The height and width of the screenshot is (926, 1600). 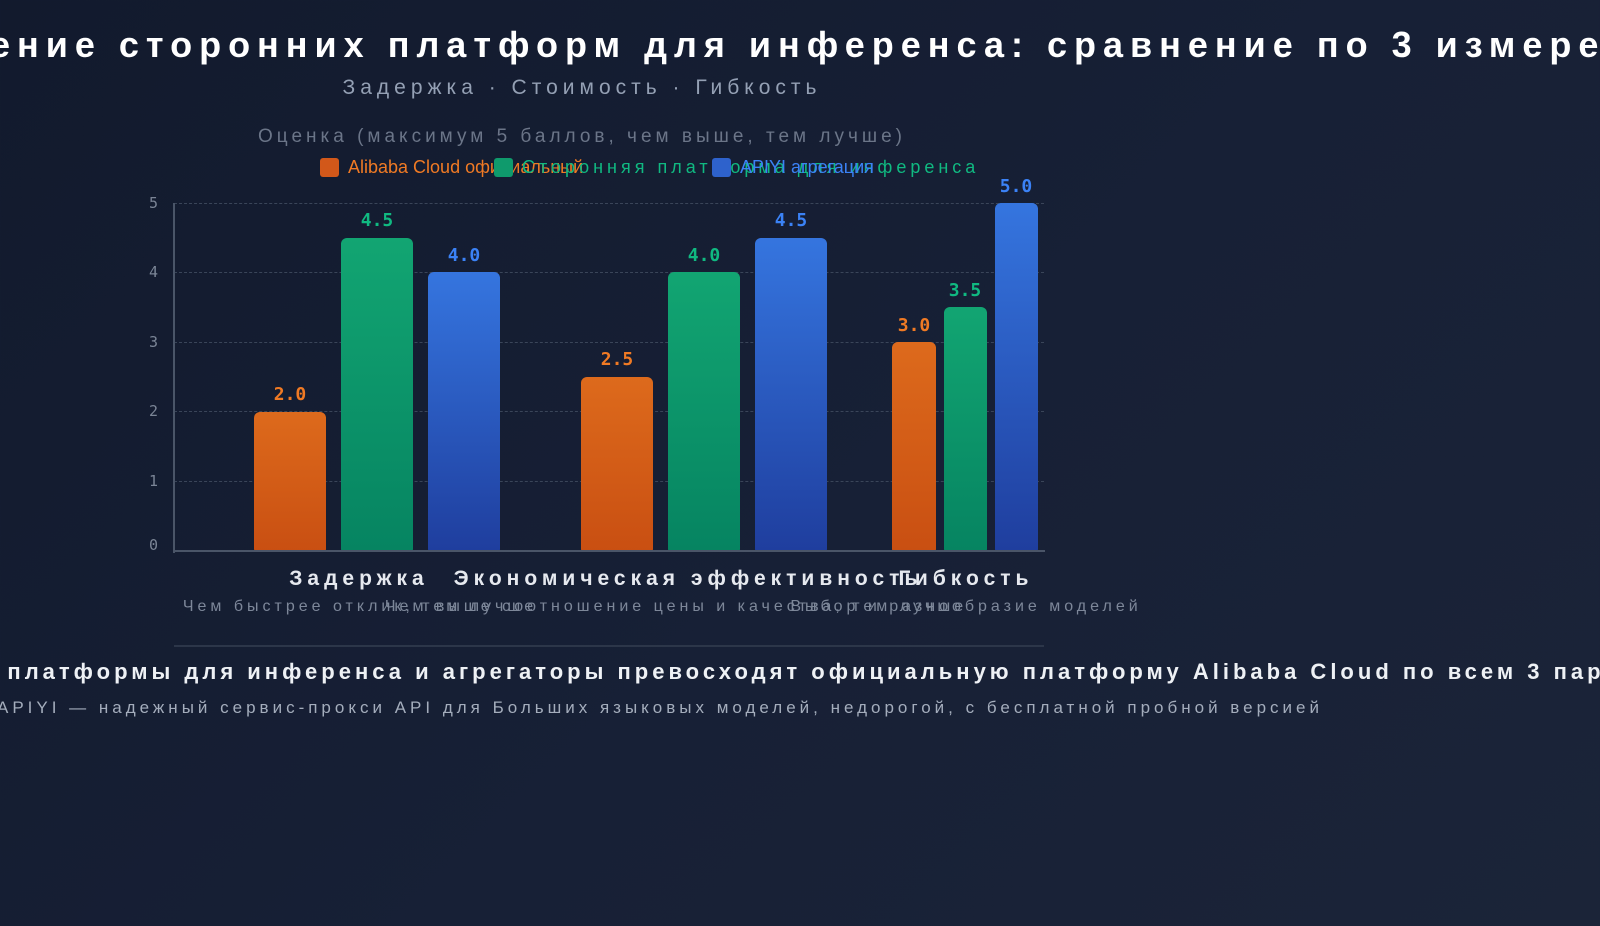 I want to click on bar-value: 2.5, so click(x=617, y=359).